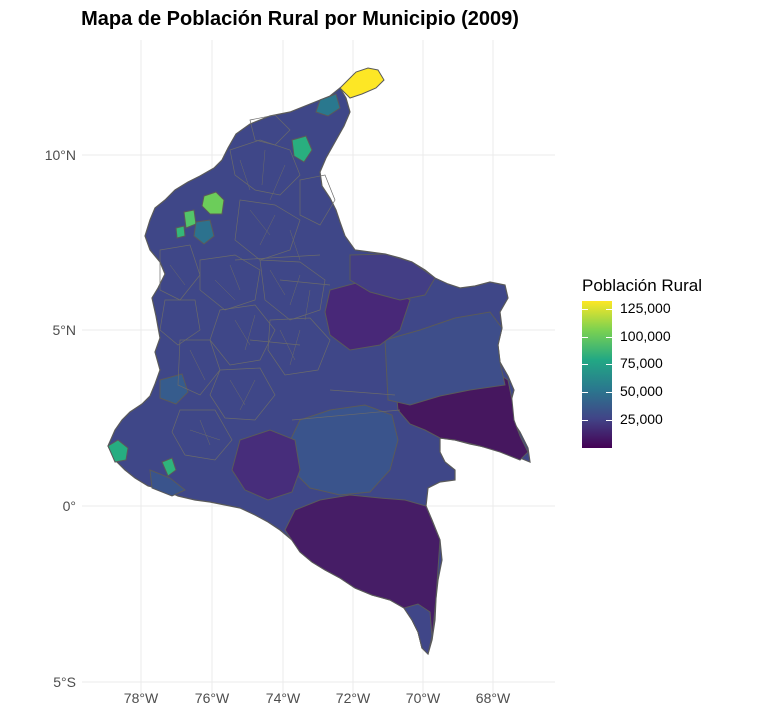  I want to click on region-narino-center, so click(167, 483).